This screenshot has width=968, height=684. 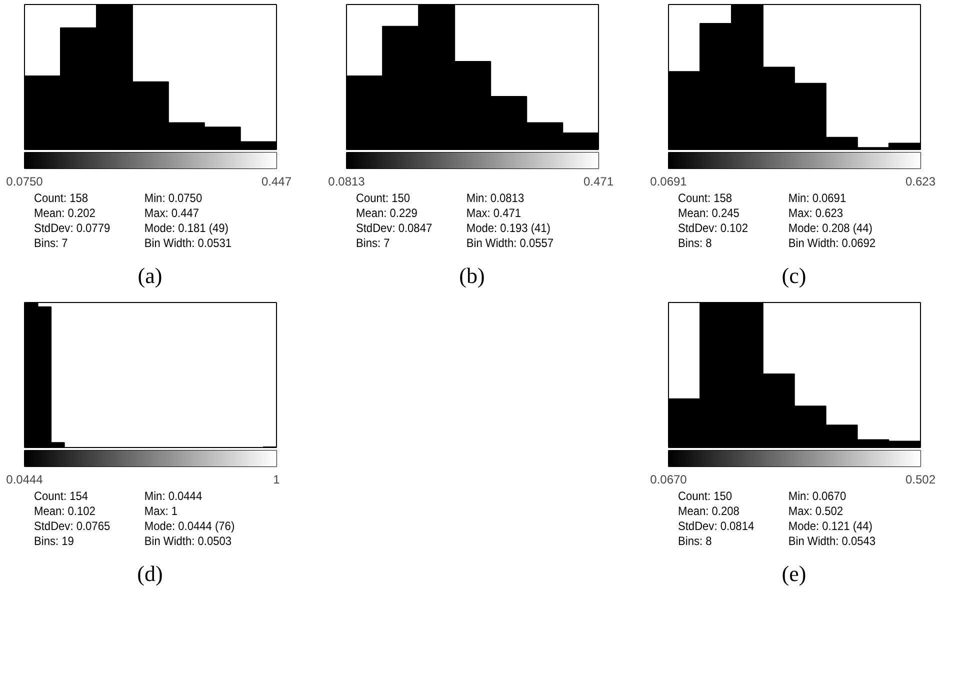 I want to click on x-tick-label: 1, so click(x=276, y=479).